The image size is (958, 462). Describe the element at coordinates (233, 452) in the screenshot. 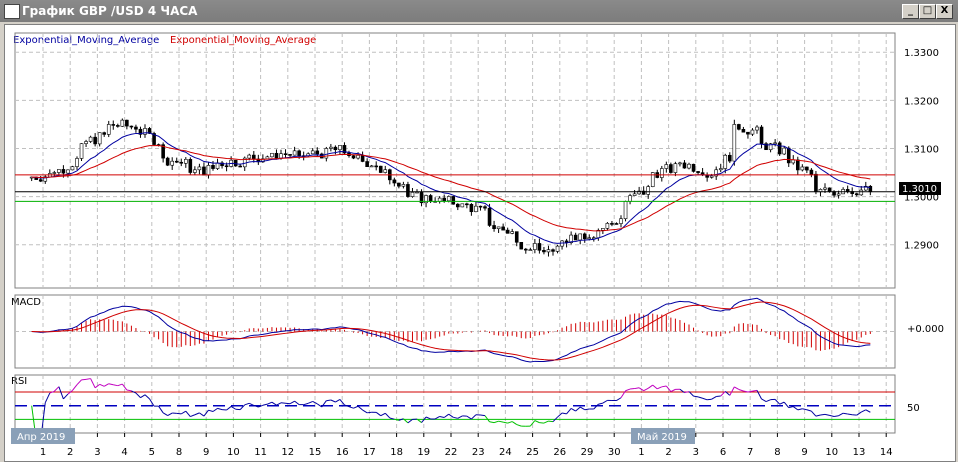

I see `x-axis-label: 10` at that location.